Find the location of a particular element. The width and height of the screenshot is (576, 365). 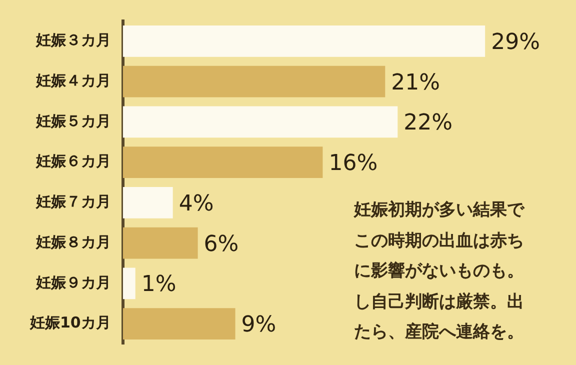

y-tick-label: 妊娠10カ月 is located at coordinates (70, 323).